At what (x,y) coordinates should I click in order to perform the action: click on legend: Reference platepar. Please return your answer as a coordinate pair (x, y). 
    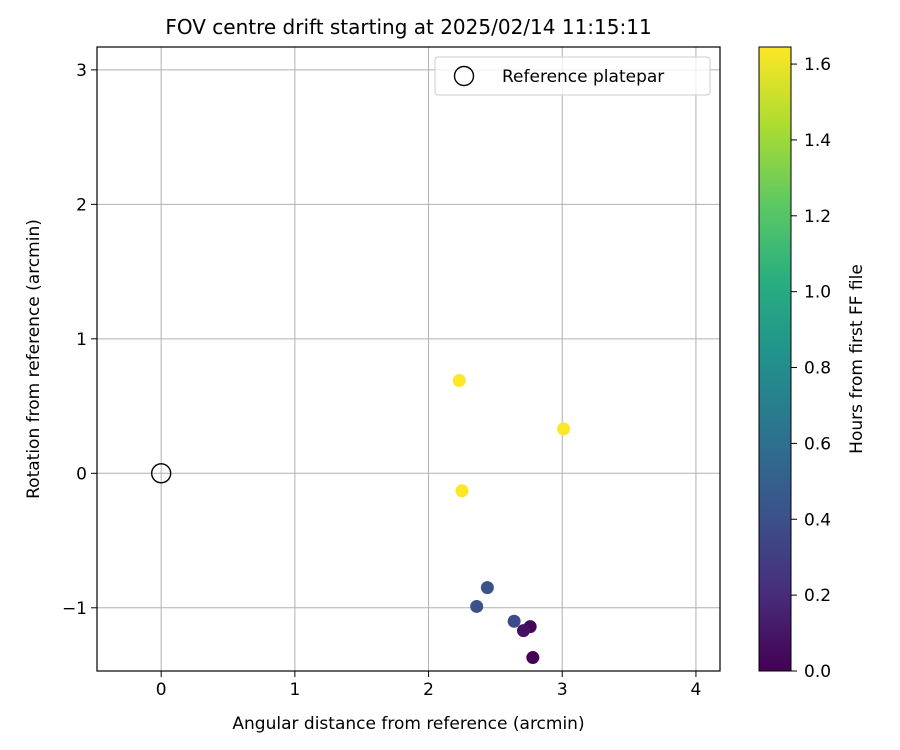
    Looking at the image, I should click on (572, 76).